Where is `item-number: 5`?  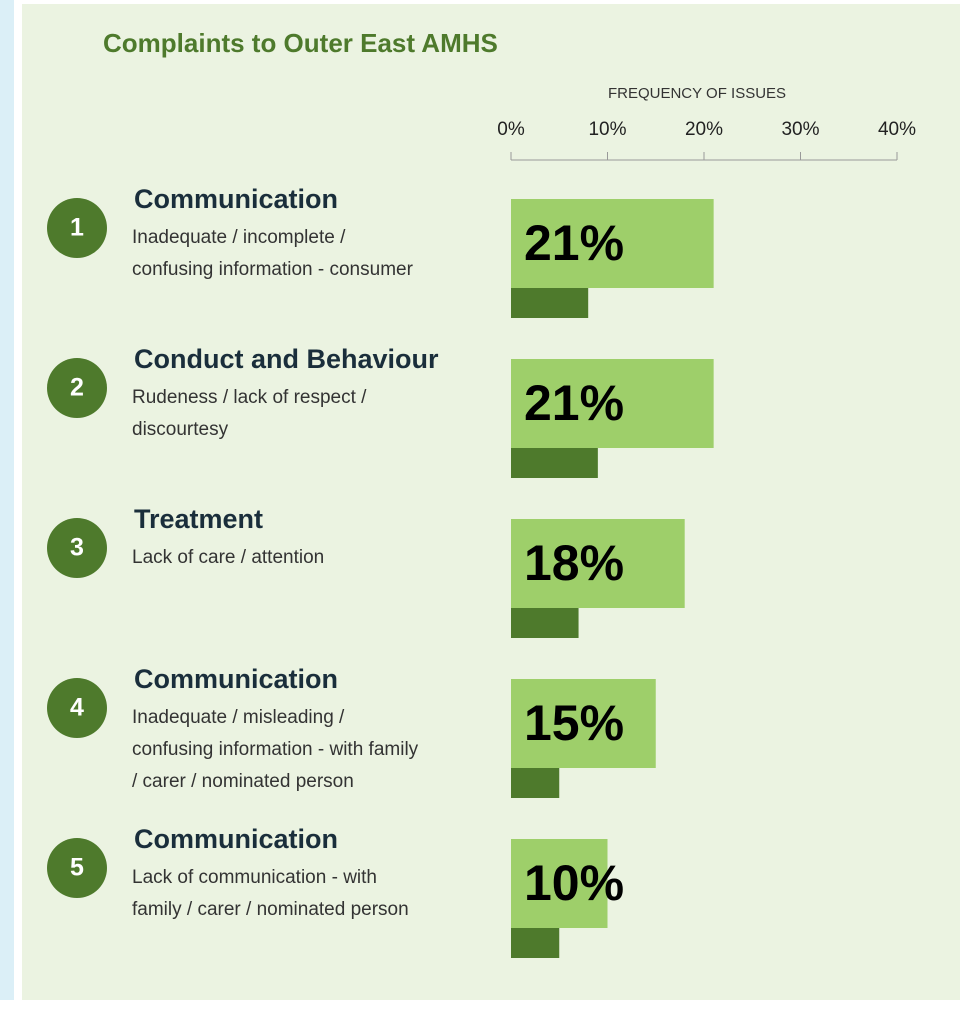
item-number: 5 is located at coordinates (77, 868).